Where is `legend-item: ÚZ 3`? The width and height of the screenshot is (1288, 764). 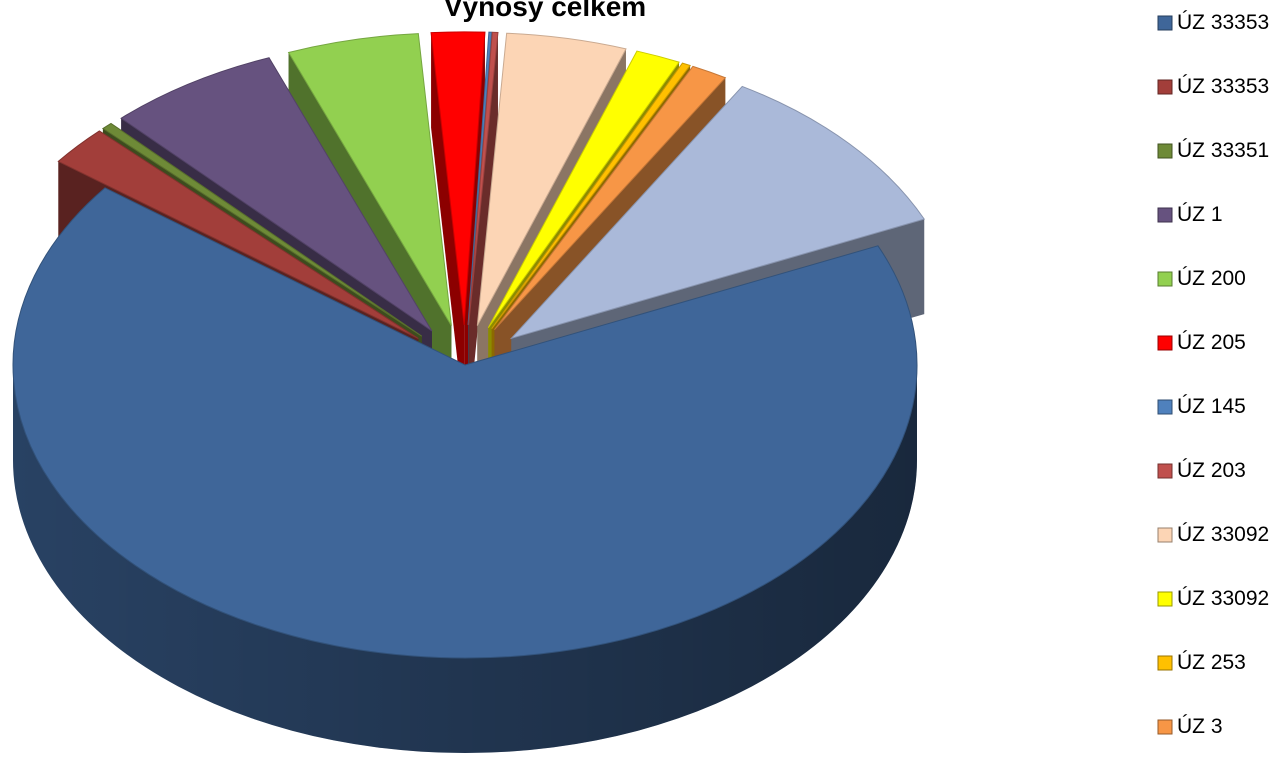 legend-item: ÚZ 3 is located at coordinates (1190, 726).